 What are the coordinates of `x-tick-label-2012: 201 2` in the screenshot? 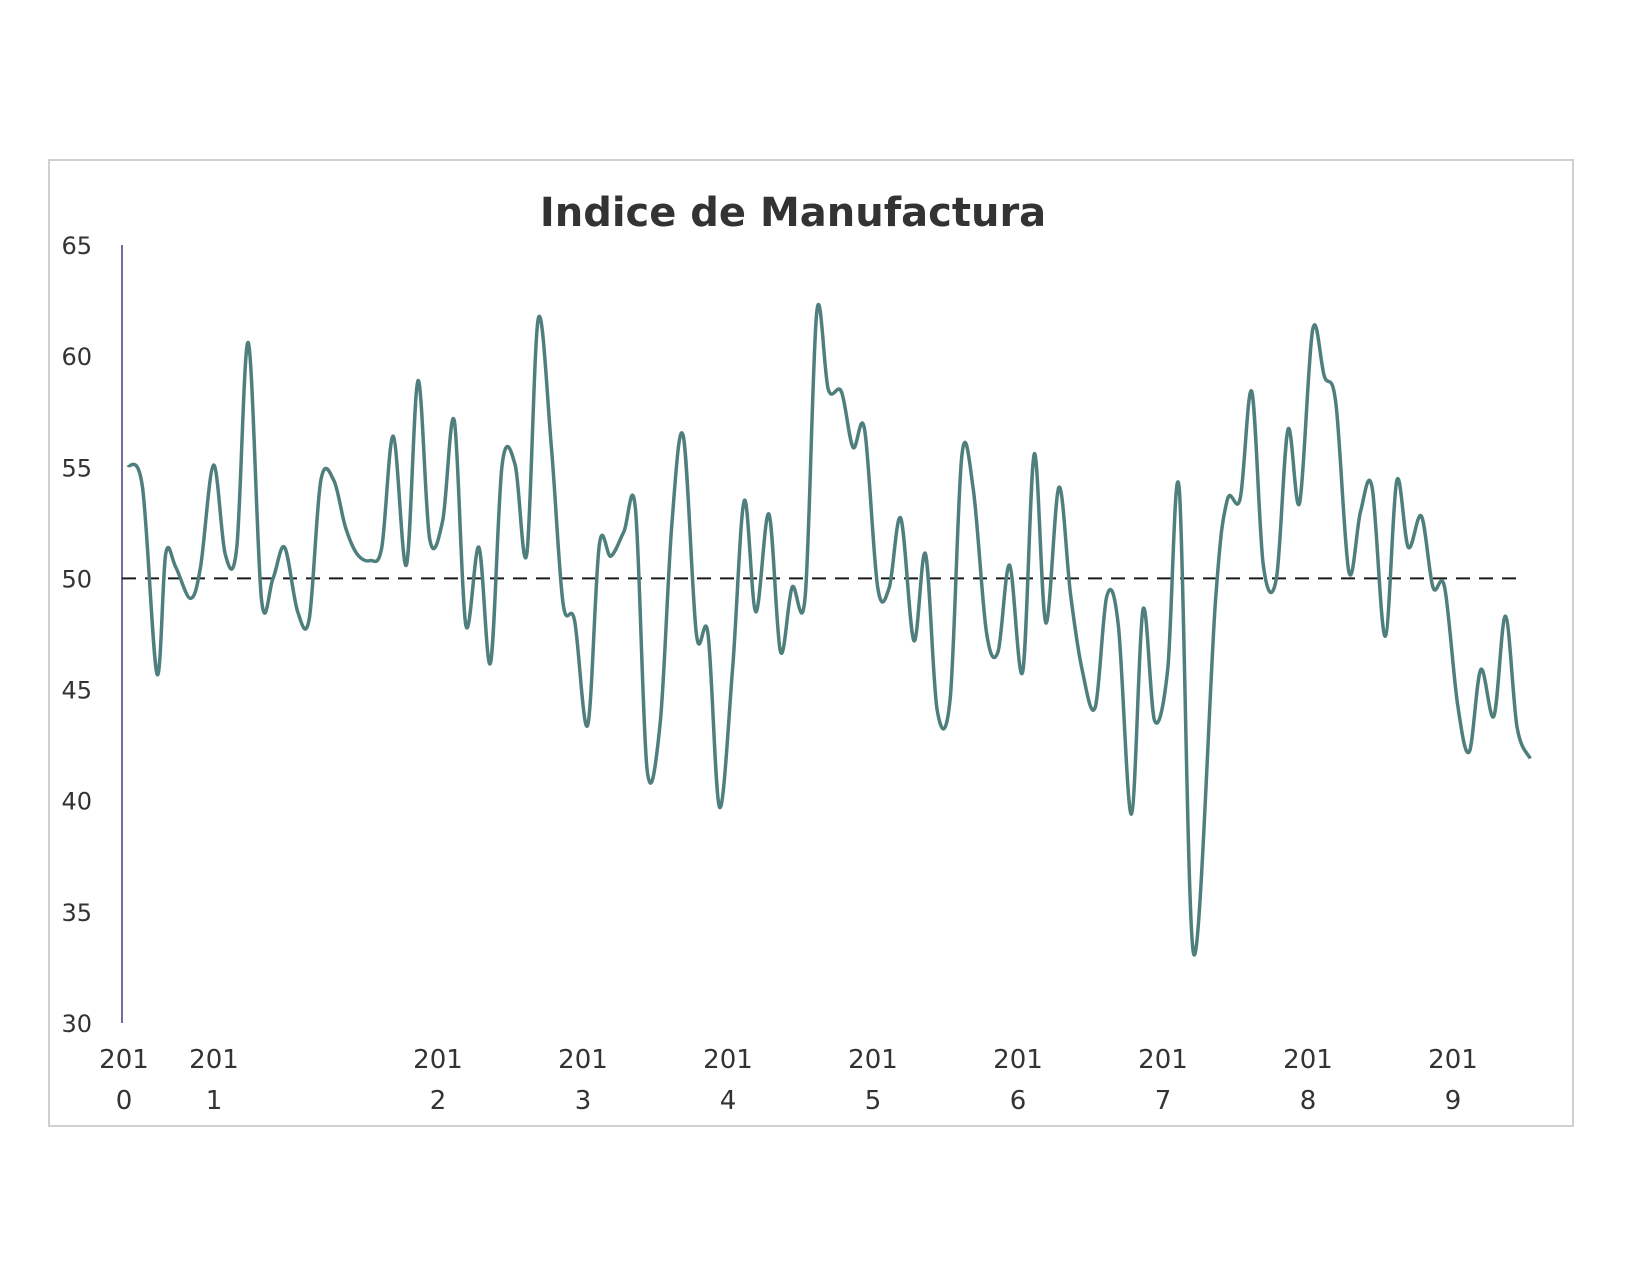 It's located at (438, 1080).